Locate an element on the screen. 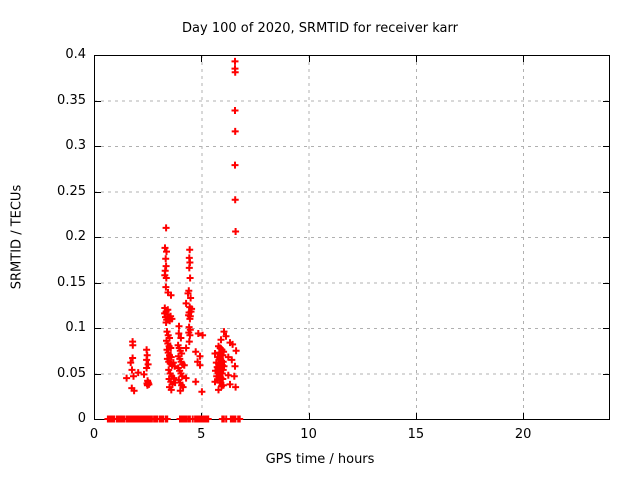 The height and width of the screenshot is (480, 640). y-tick-label: 0.35 is located at coordinates (71, 100).